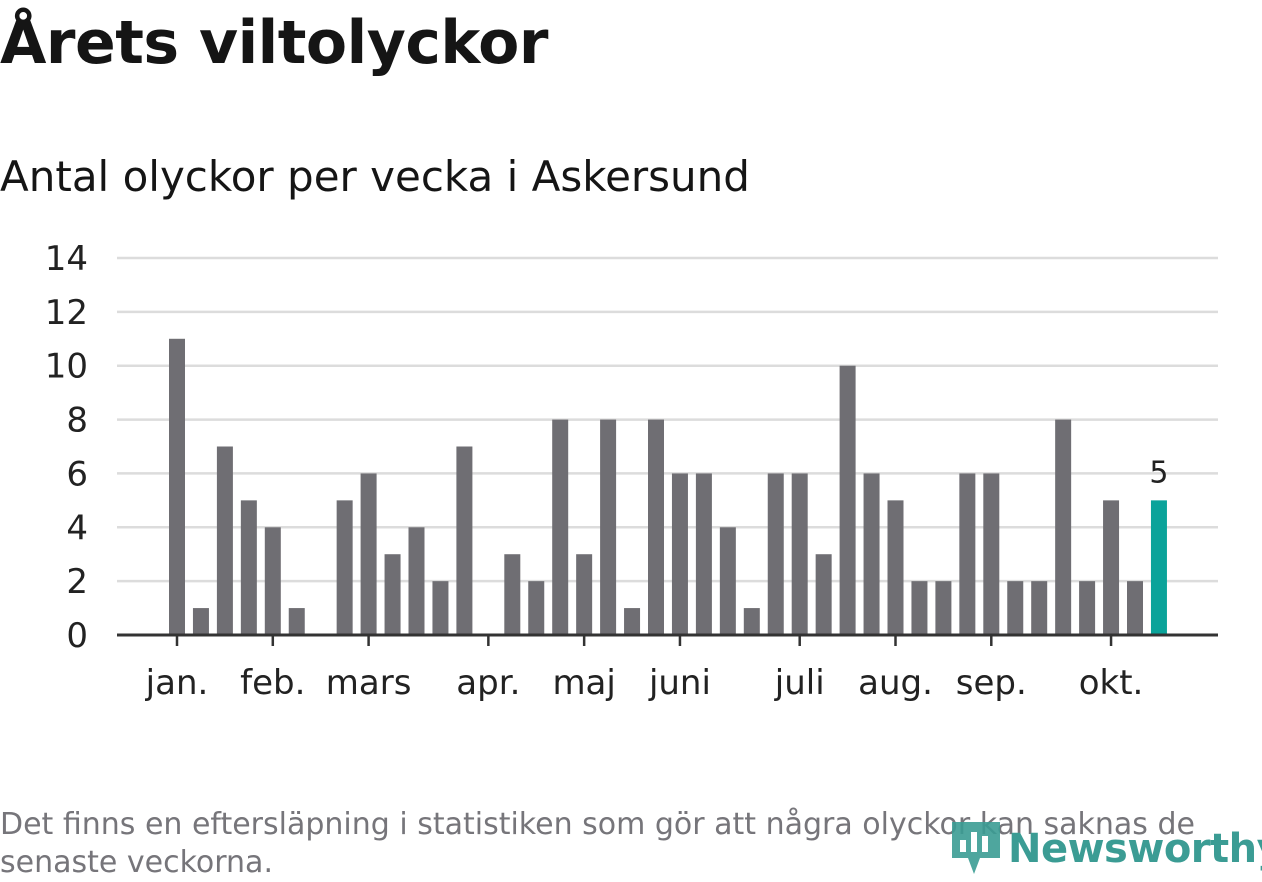 The width and height of the screenshot is (1262, 882). What do you see at coordinates (1135, 849) in the screenshot?
I see `newsworthy-logo-text: Newsworthy` at bounding box center [1135, 849].